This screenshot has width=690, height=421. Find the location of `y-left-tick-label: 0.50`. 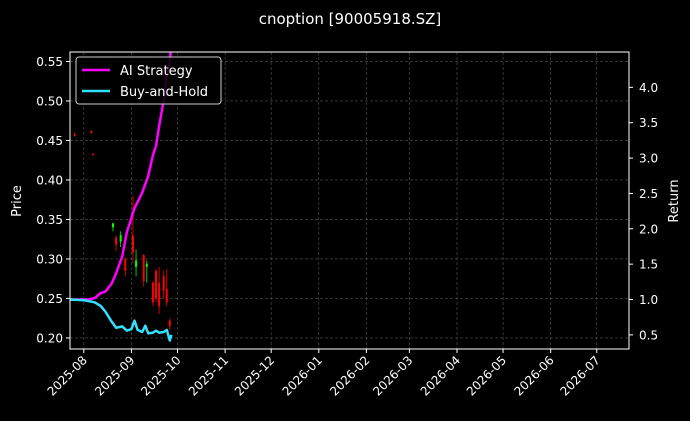

y-left-tick-label: 0.50 is located at coordinates (49, 101).